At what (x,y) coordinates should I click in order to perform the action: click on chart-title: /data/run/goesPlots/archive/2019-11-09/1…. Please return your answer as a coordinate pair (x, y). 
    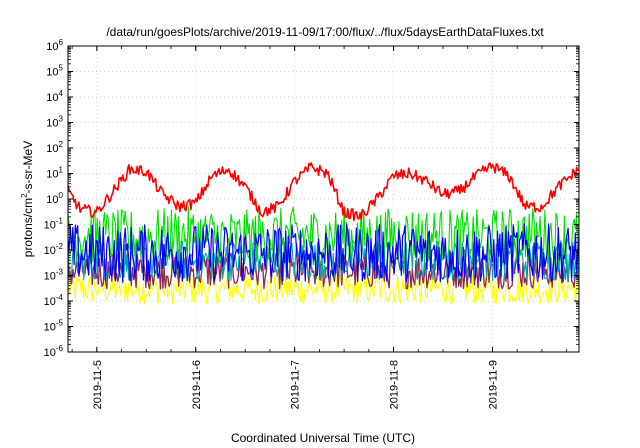
    Looking at the image, I should click on (325, 32).